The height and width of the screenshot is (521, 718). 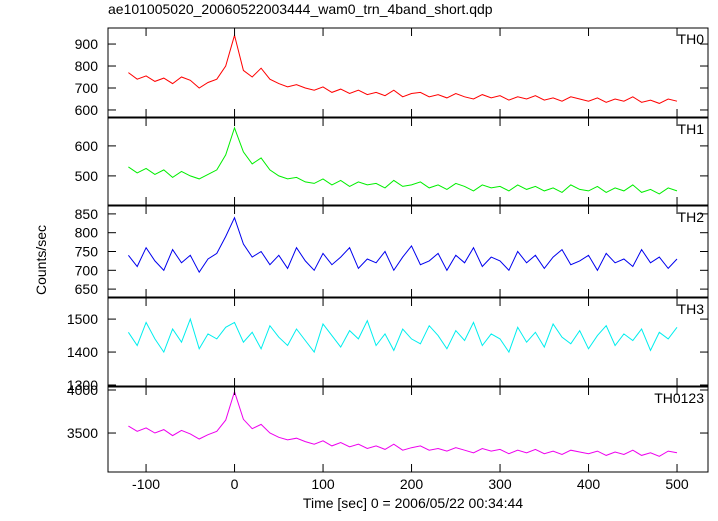 What do you see at coordinates (87, 289) in the screenshot?
I see `y-tick-label: 650` at bounding box center [87, 289].